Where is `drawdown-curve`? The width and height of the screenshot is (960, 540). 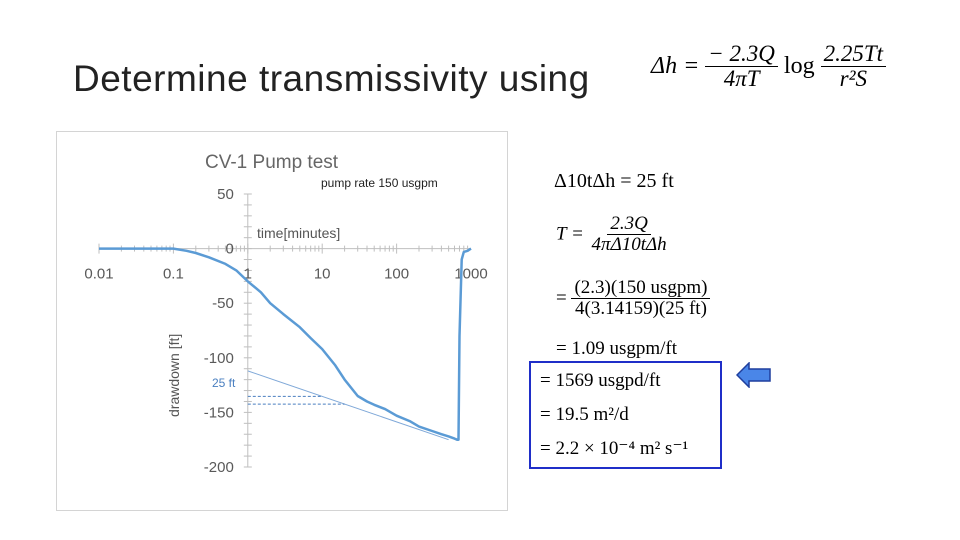
drawdown-curve is located at coordinates (285, 344).